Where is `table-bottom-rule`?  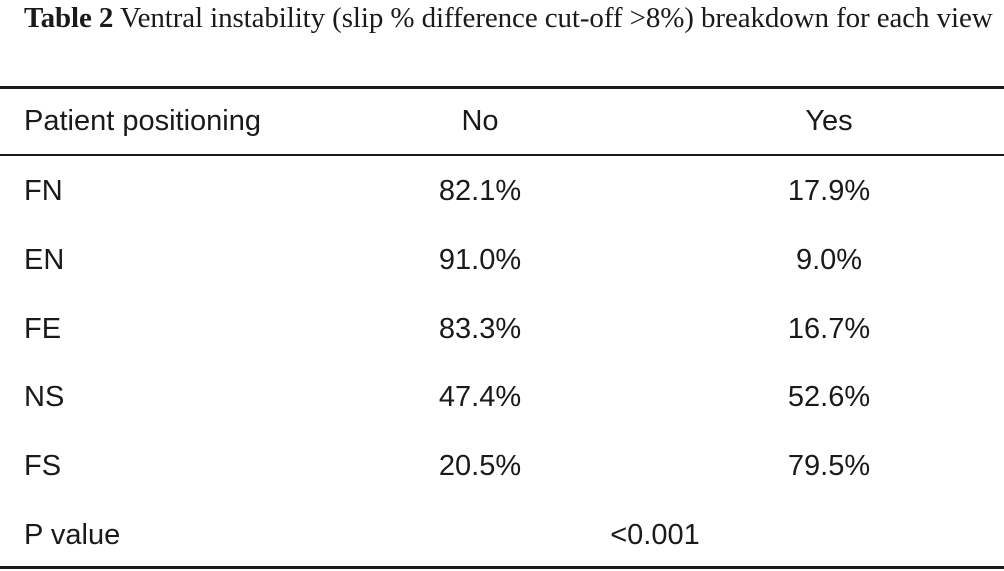
table-bottom-rule is located at coordinates (502, 567).